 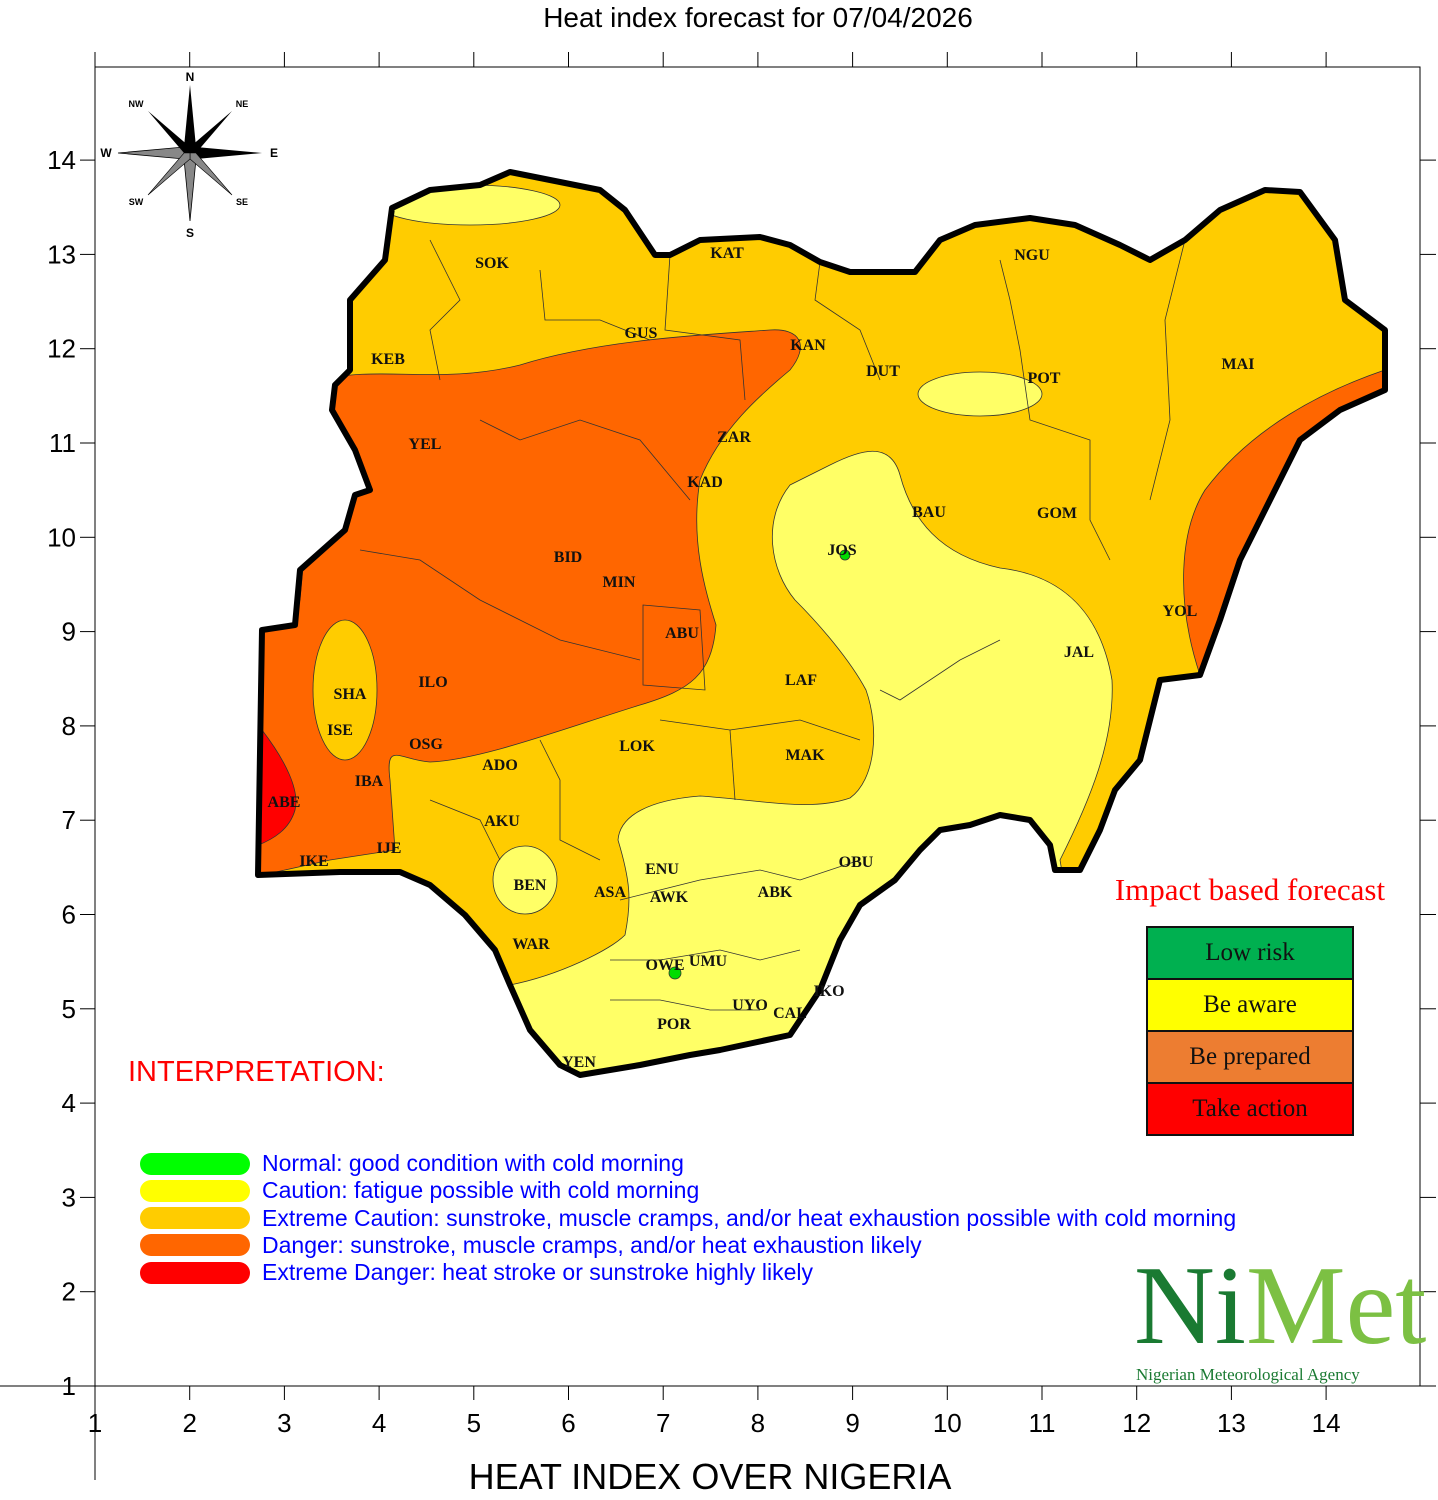 I want to click on state-label-ben: BEN, so click(x=530, y=885).